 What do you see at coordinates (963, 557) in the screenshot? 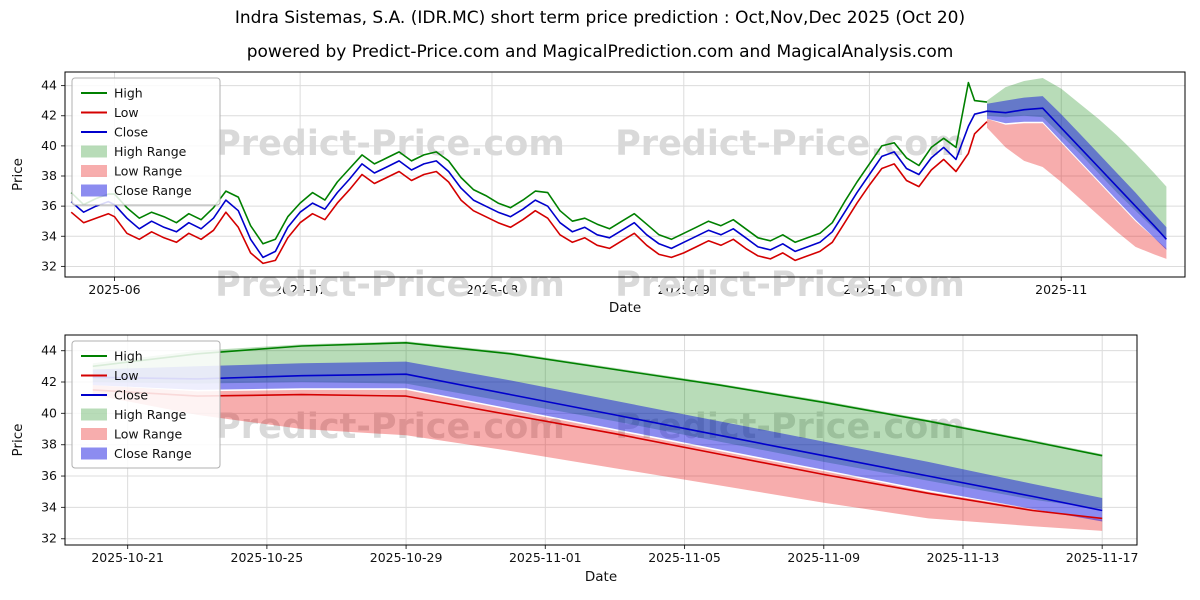
I see `x-tick-label: 2025-11-13` at bounding box center [963, 557].